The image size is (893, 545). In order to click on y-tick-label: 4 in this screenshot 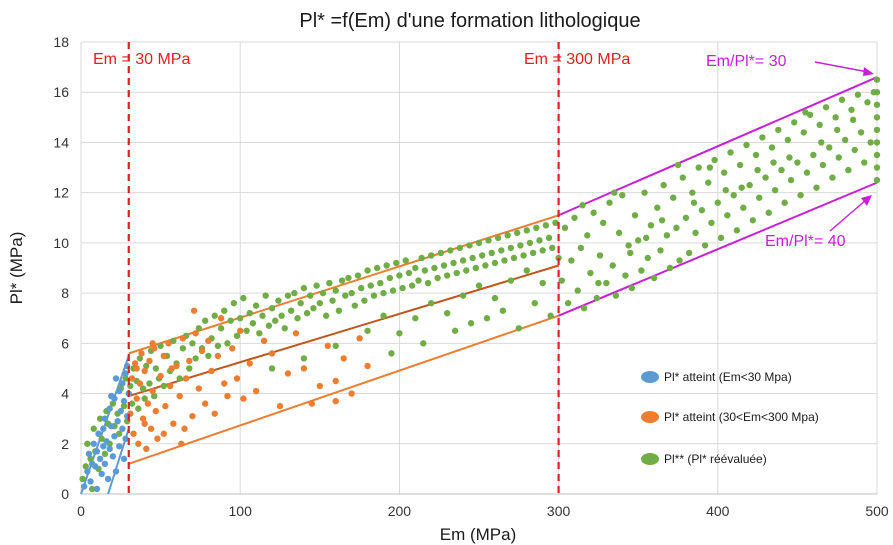, I will do `click(65, 394)`.